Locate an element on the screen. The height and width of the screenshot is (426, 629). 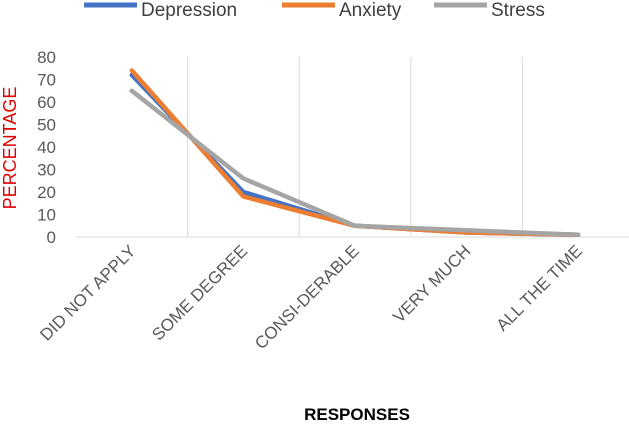
y-tick-label: 40 is located at coordinates (46, 147).